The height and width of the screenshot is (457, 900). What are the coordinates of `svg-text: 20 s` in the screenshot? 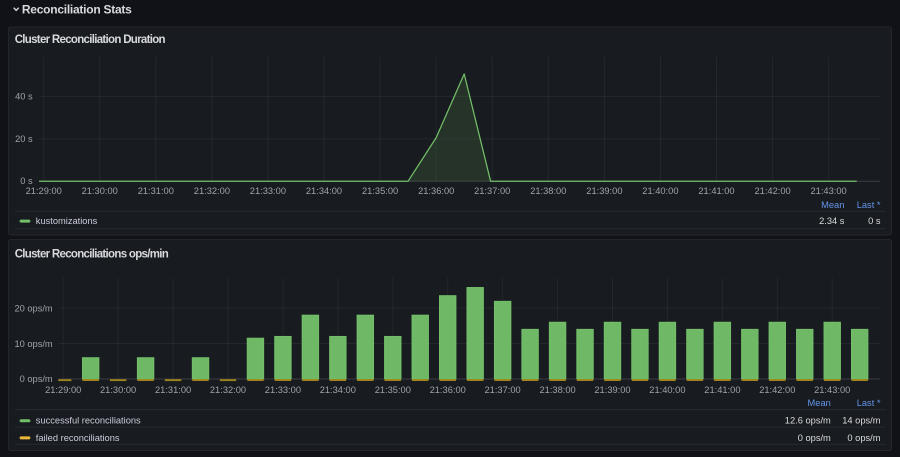 It's located at (24, 139).